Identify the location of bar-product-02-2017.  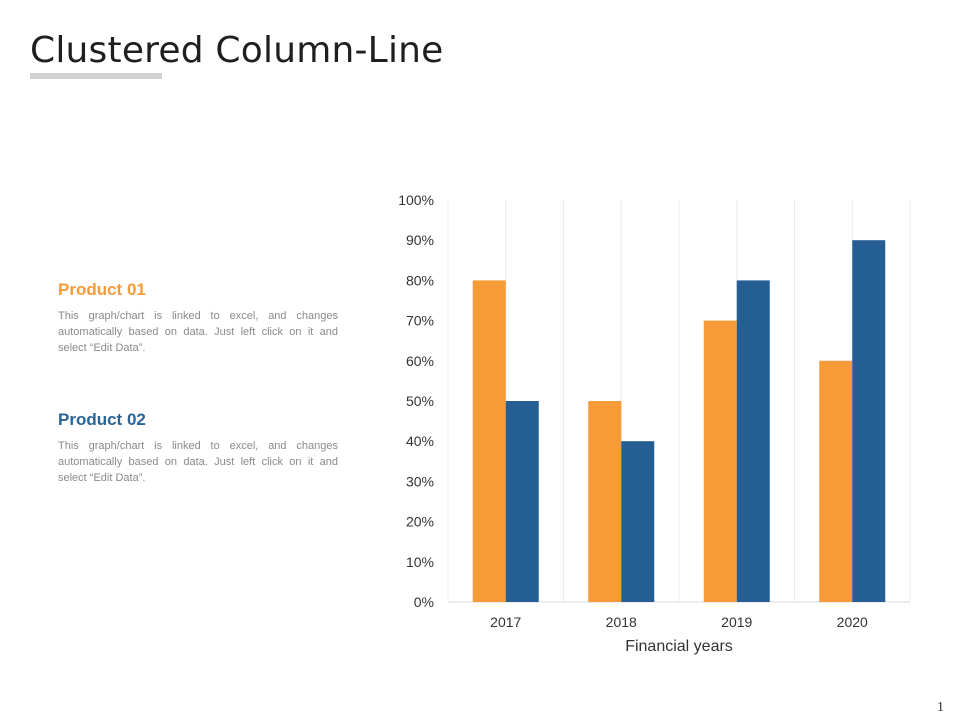
(522, 501).